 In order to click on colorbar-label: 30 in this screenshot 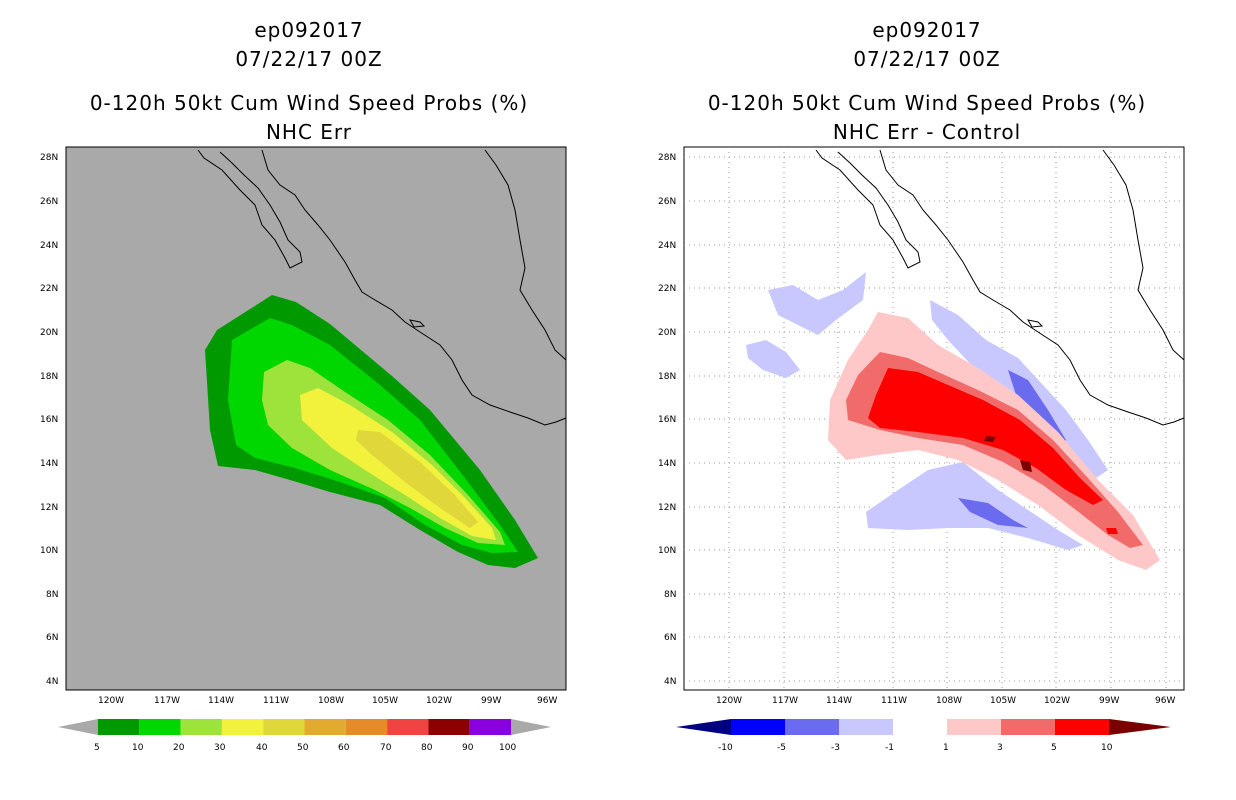, I will do `click(220, 748)`.